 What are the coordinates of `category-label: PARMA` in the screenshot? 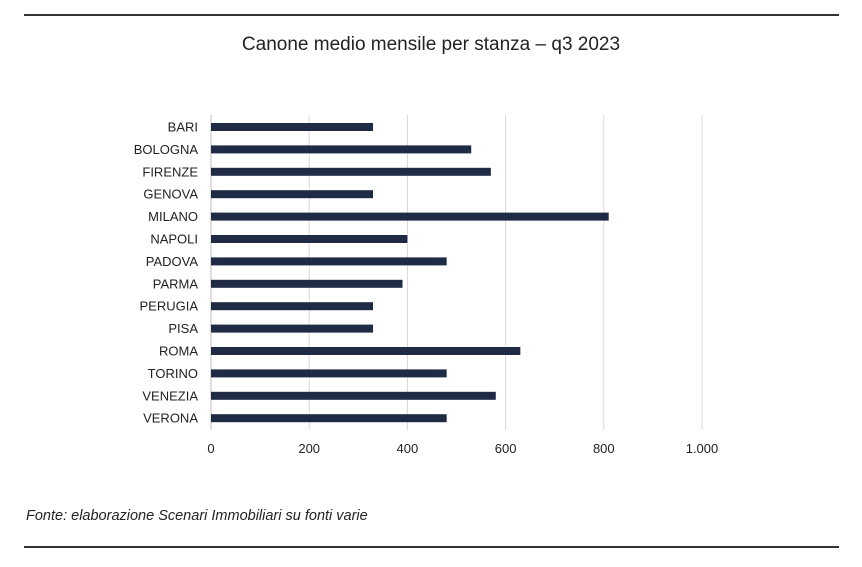 It's located at (176, 283).